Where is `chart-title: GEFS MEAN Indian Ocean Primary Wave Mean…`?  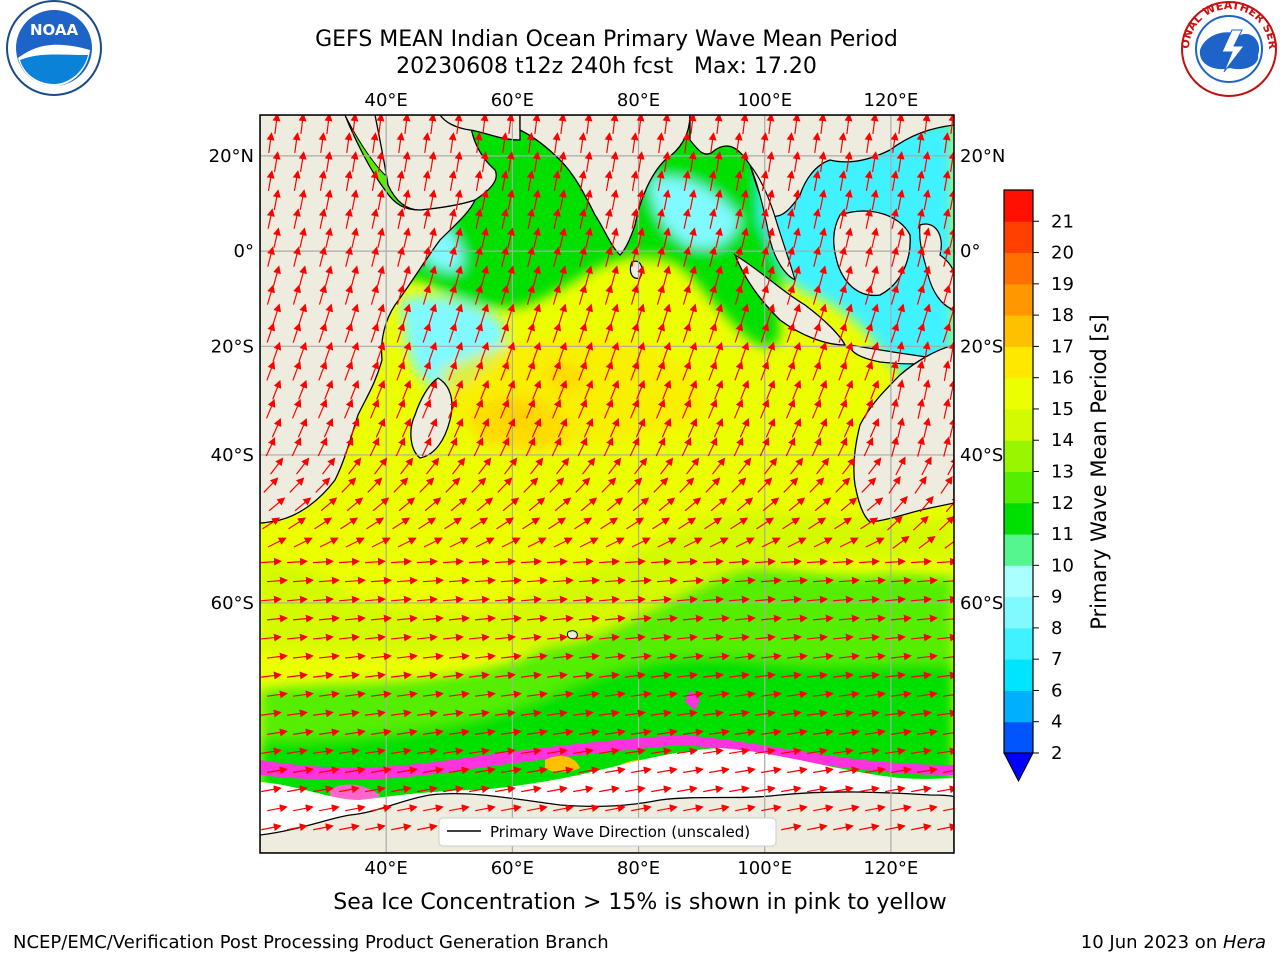
chart-title: GEFS MEAN Indian Ocean Primary Wave Mean… is located at coordinates (606, 39).